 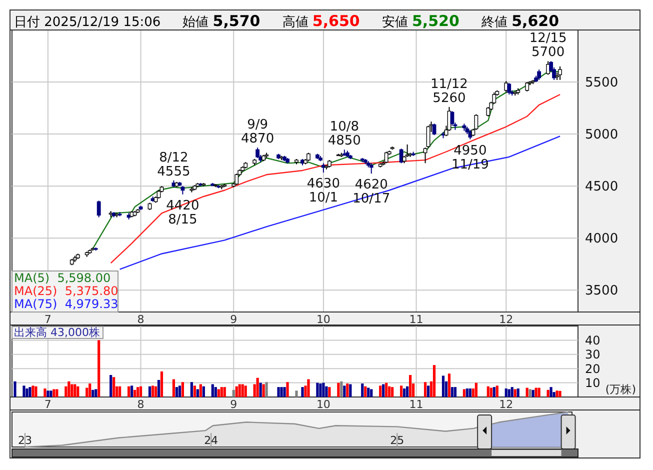 What do you see at coordinates (601, 239) in the screenshot?
I see `y-tick-label: 4000` at bounding box center [601, 239].